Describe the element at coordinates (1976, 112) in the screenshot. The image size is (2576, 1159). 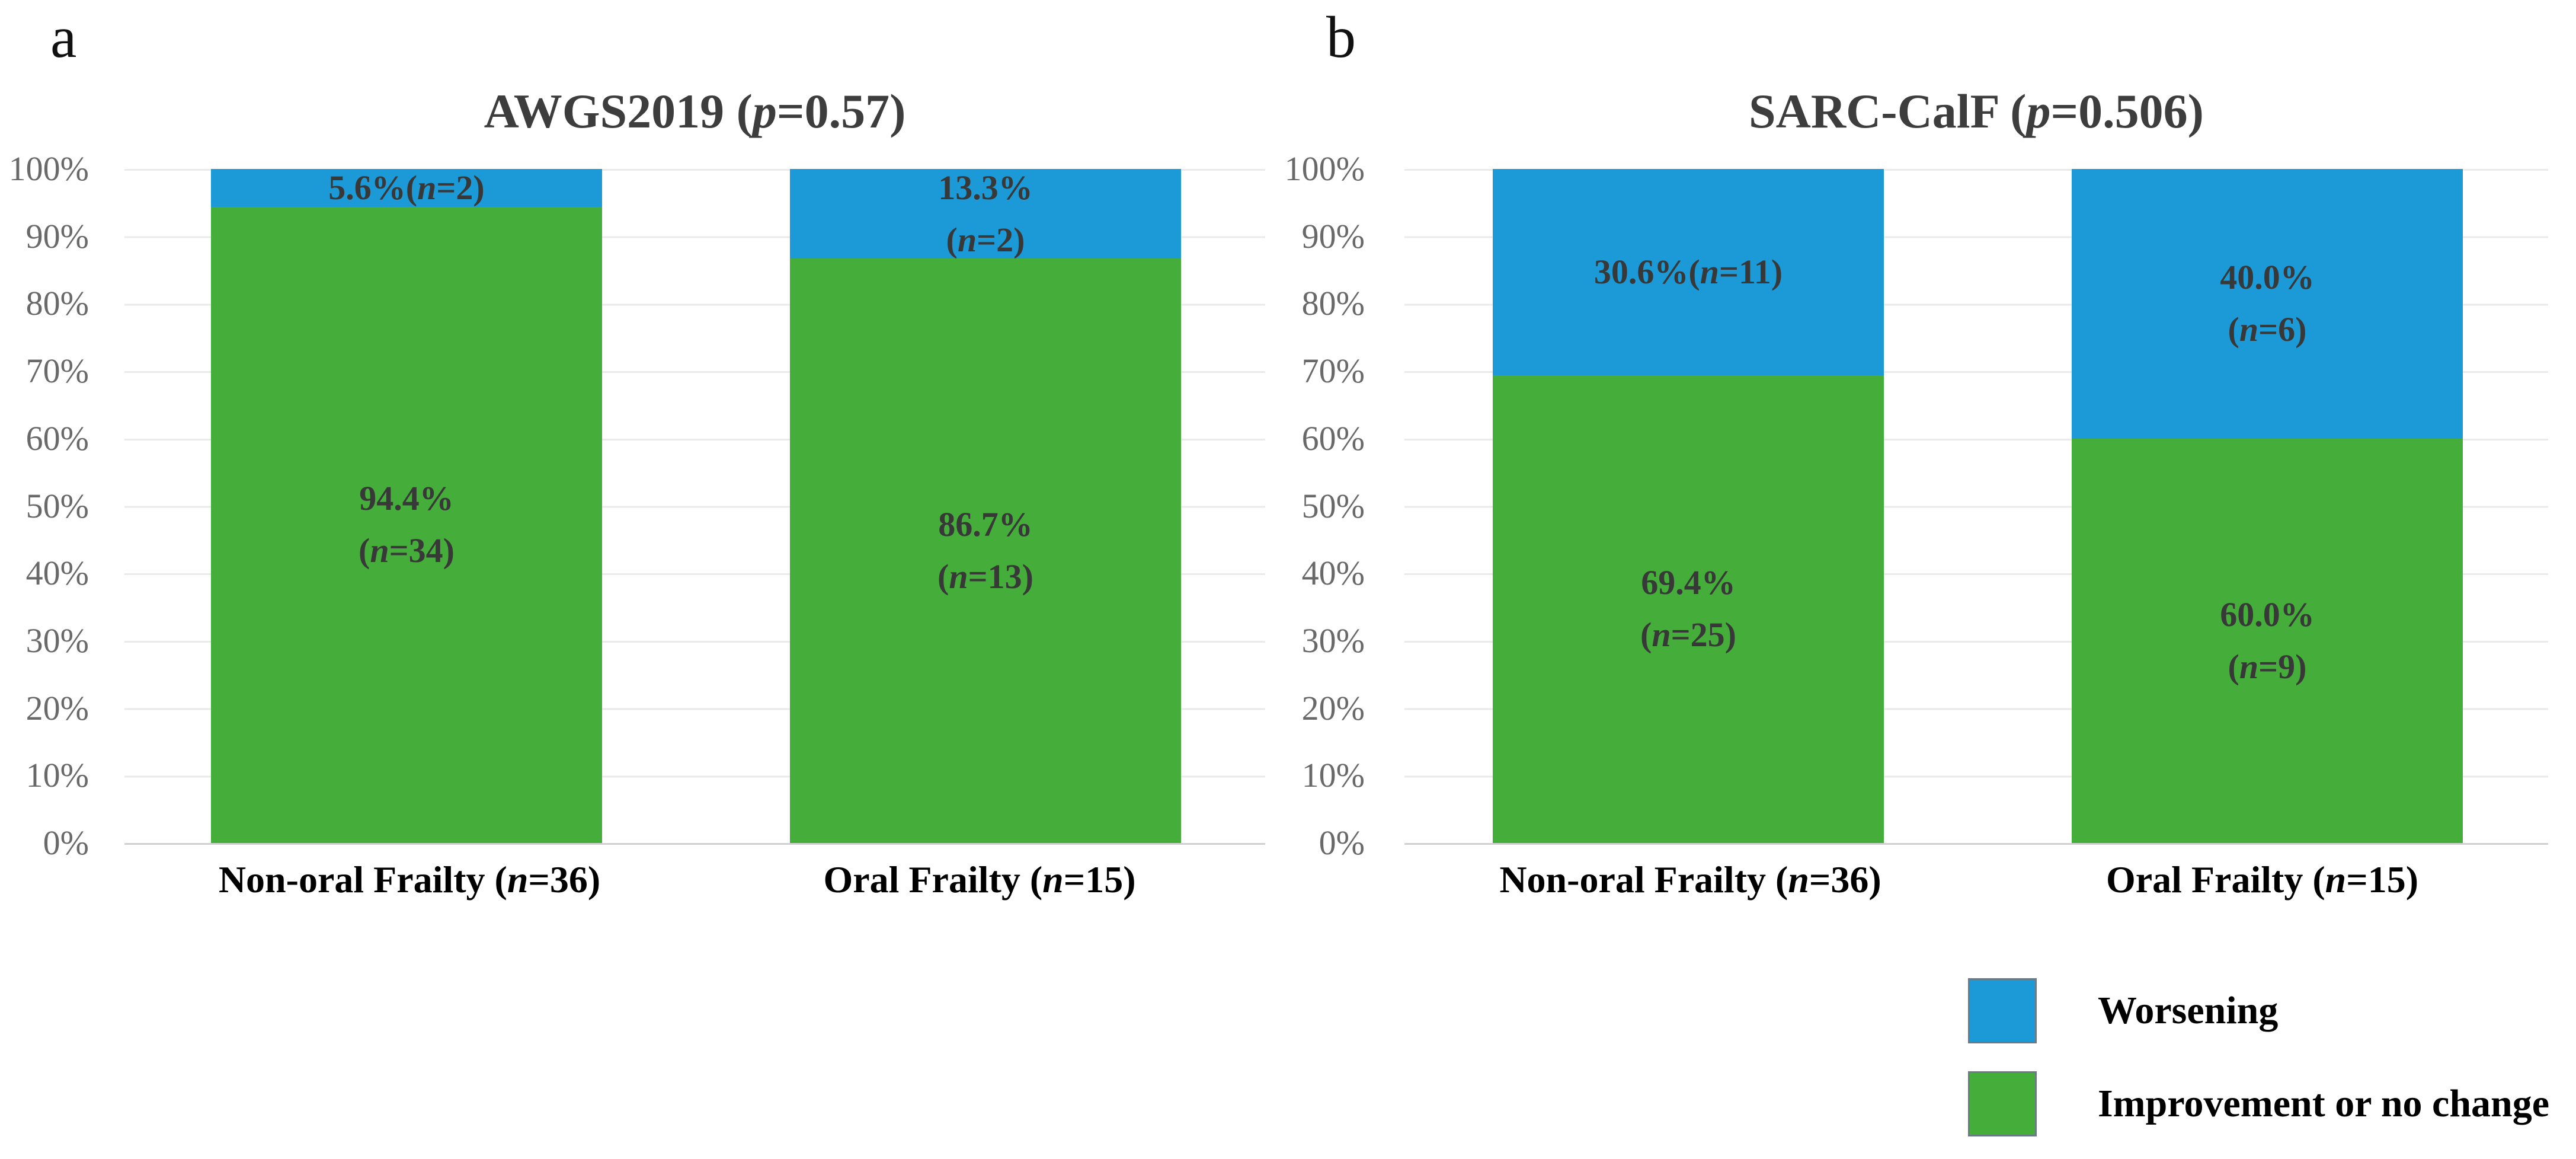
I see `chart-title-sarc-calf: SARC-CalF (p=0.506)` at that location.